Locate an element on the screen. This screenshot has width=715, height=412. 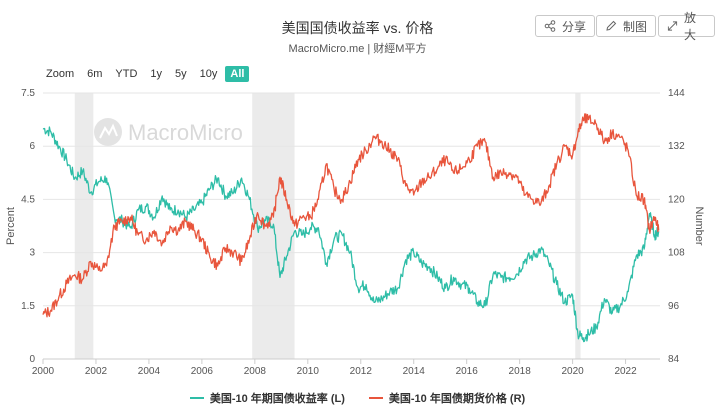
chart-button: 制图 is located at coordinates (626, 26).